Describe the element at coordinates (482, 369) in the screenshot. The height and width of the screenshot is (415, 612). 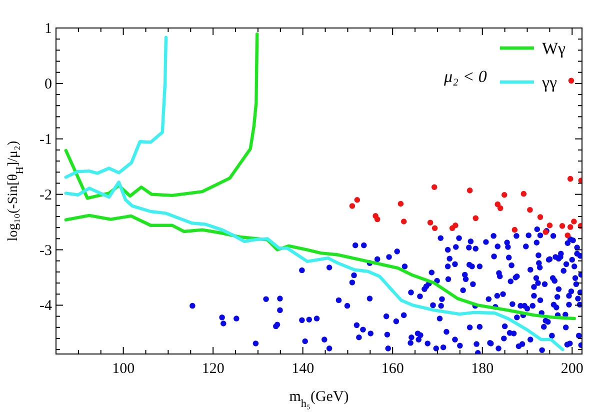
I see `x-tick-label: 180` at that location.